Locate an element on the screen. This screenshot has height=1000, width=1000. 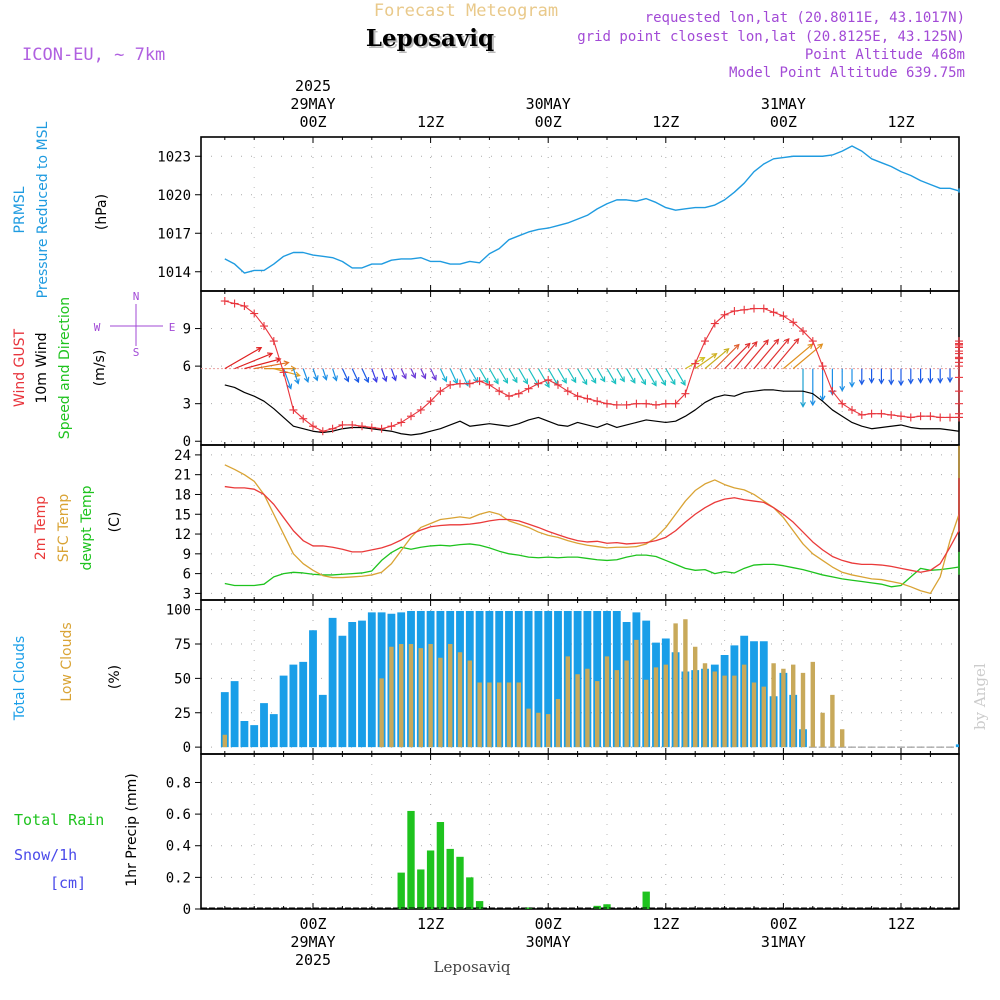
temperature-ytick-label: 3 is located at coordinates (187, 594).